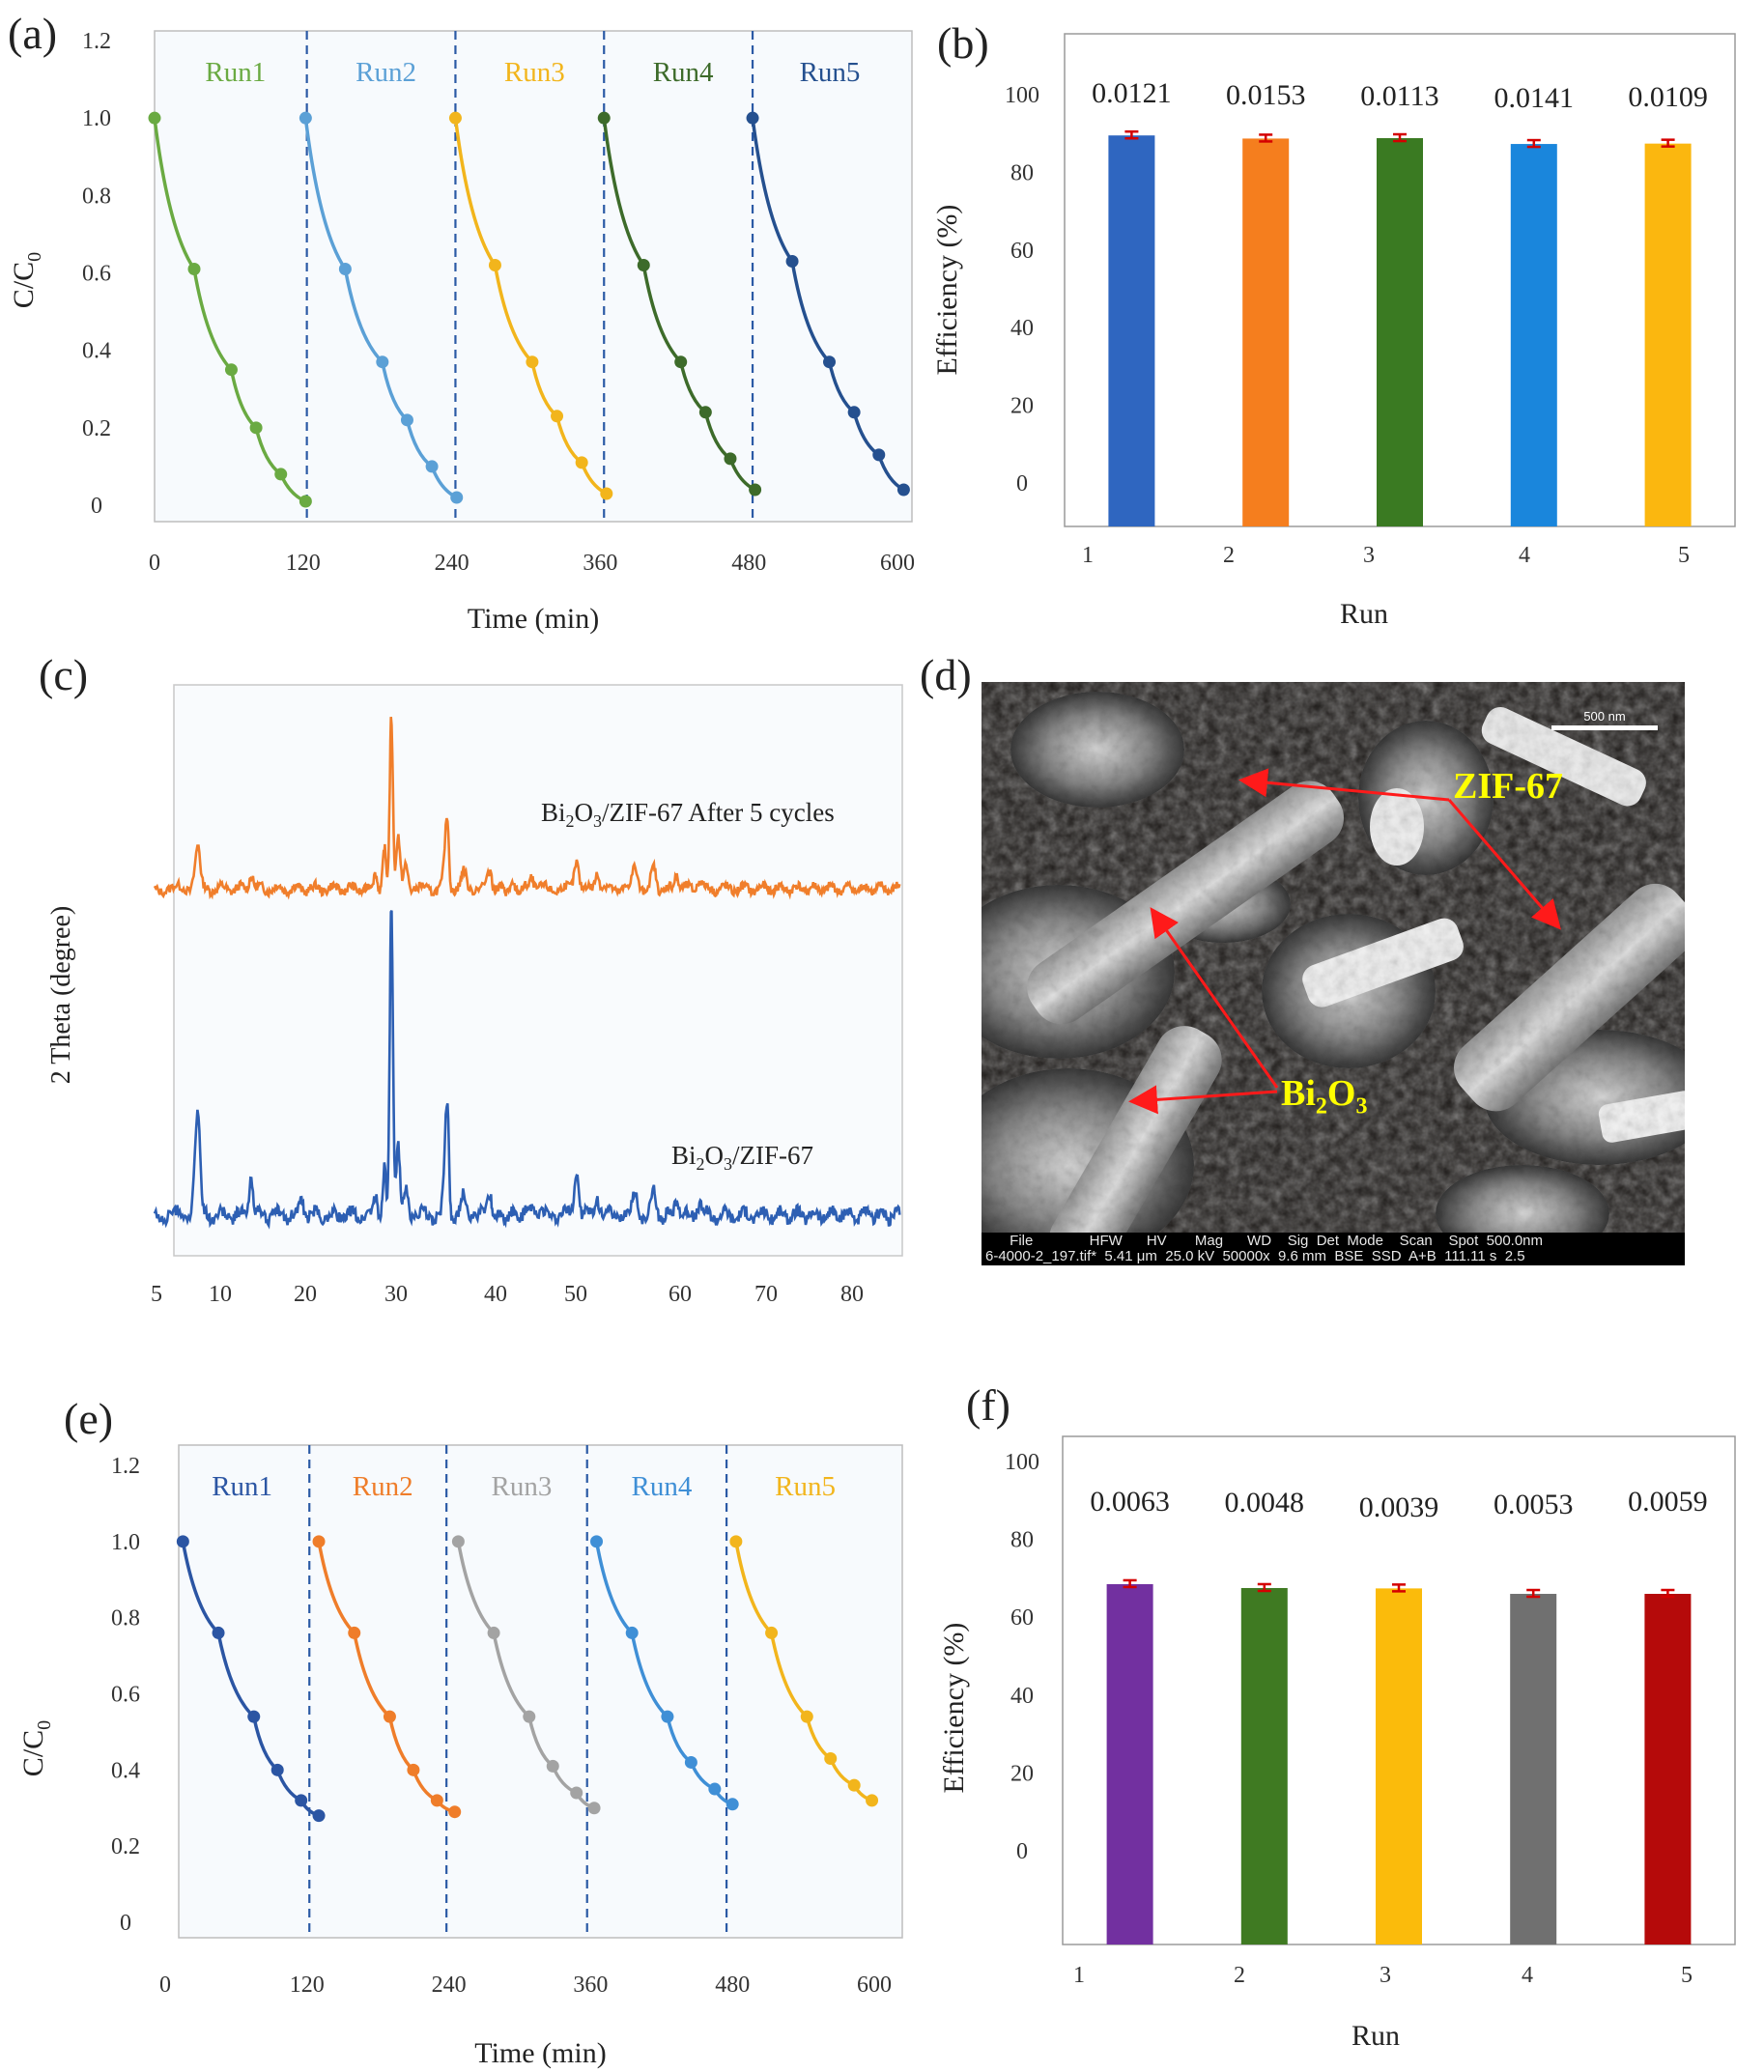  What do you see at coordinates (1321, 1106) in the screenshot?
I see `sem-label-bi2o3-sub1: 2` at bounding box center [1321, 1106].